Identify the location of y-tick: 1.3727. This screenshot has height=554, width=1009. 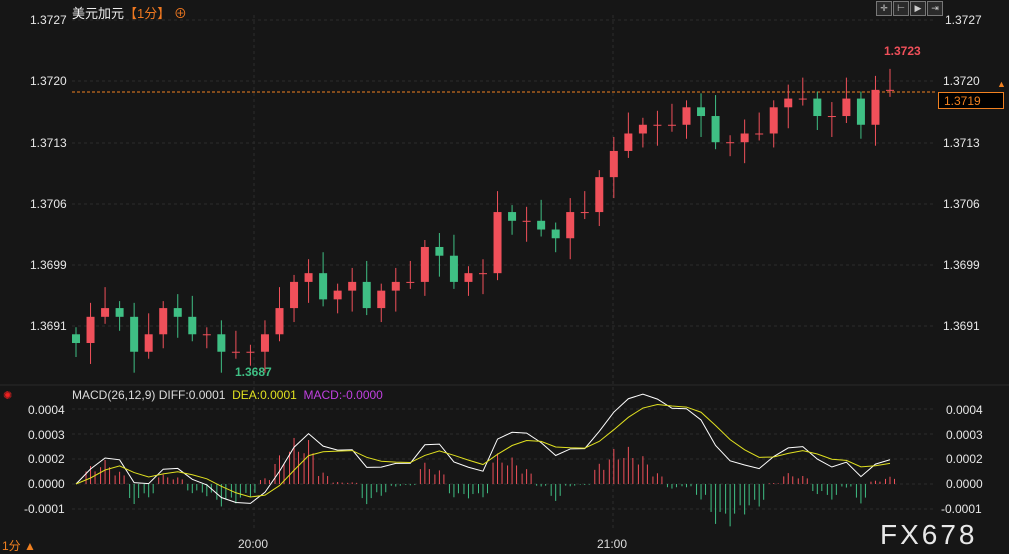
(48, 20).